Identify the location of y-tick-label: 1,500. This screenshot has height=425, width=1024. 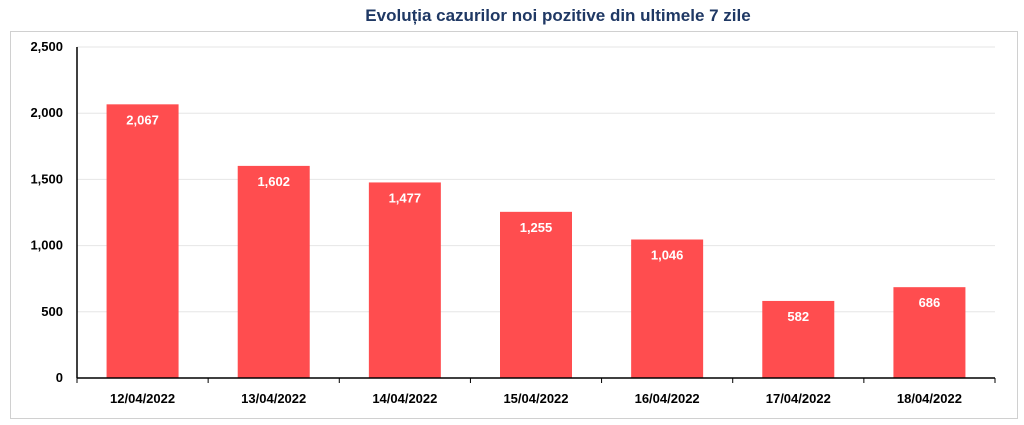
(46, 178).